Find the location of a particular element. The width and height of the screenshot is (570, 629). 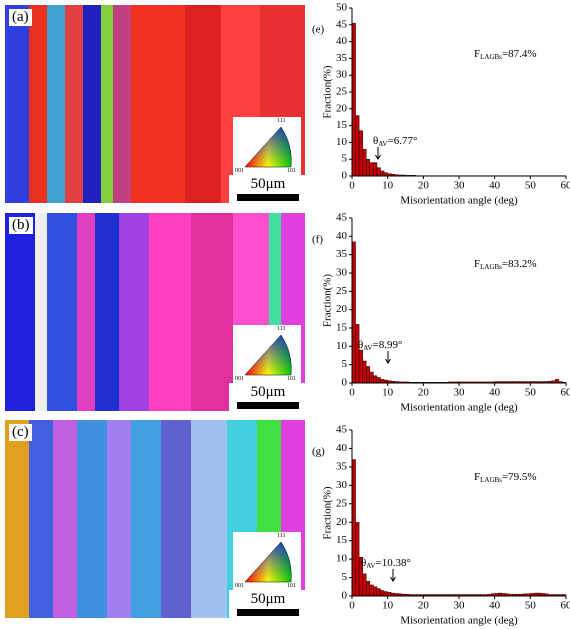

y-tick-label: 10 is located at coordinates (342, 346).